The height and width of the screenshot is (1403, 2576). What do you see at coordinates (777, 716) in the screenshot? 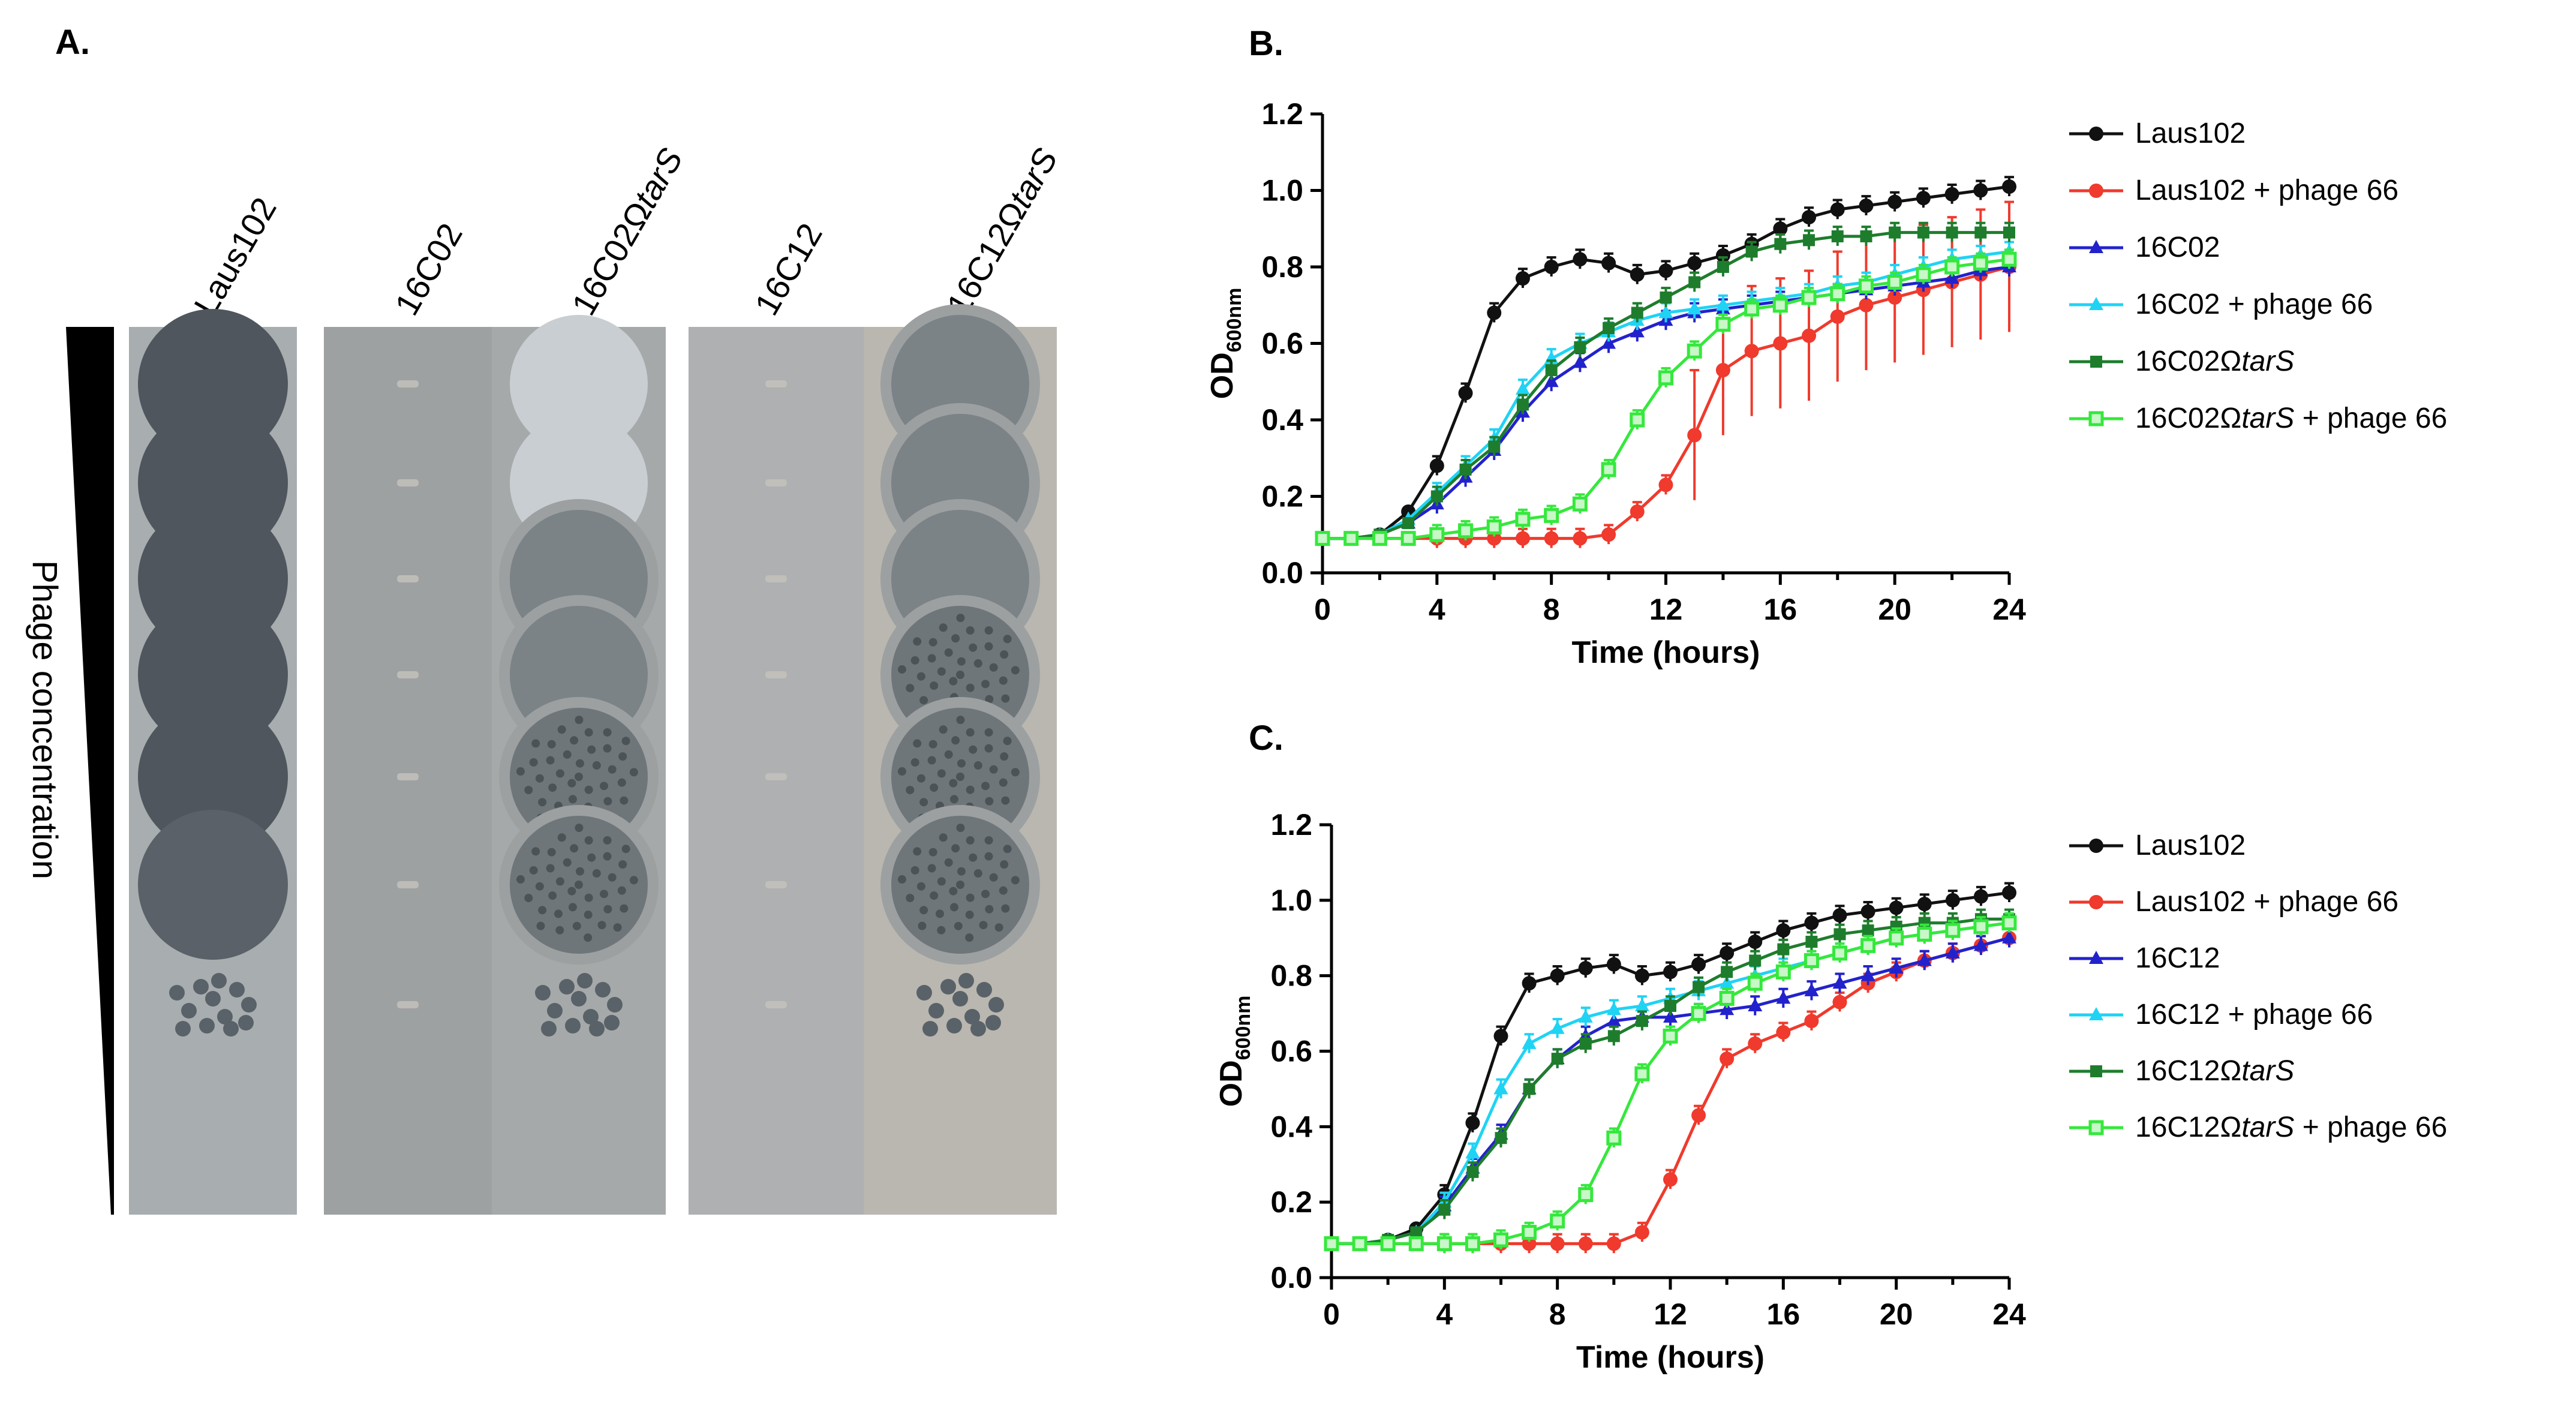
I see `plate-strip: 16C12` at bounding box center [777, 716].